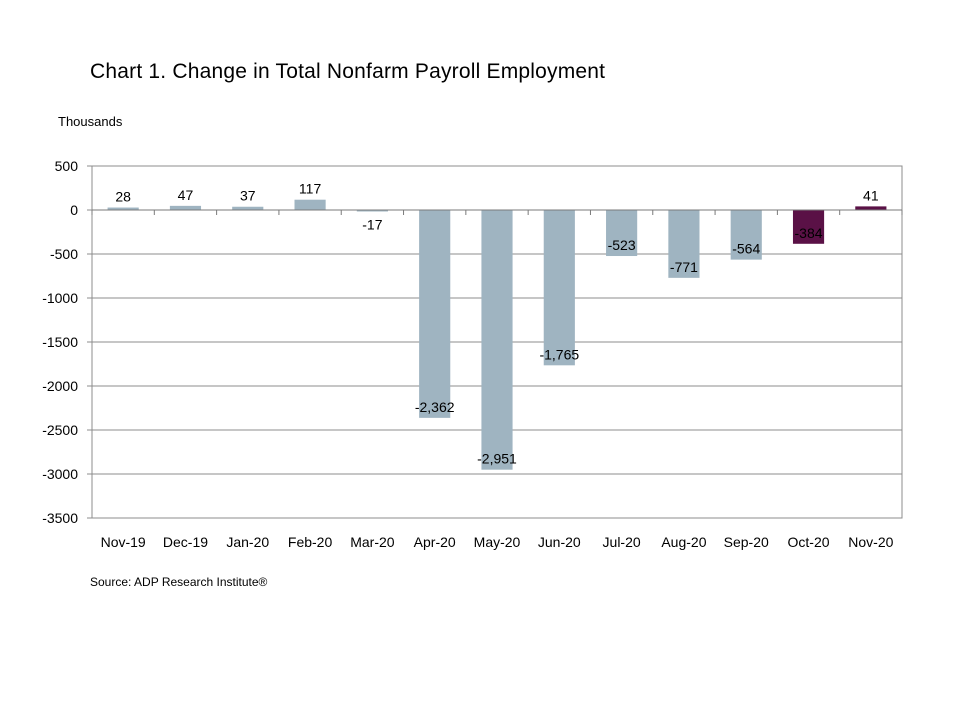 The image size is (960, 720). What do you see at coordinates (871, 195) in the screenshot?
I see `data-label: 41` at bounding box center [871, 195].